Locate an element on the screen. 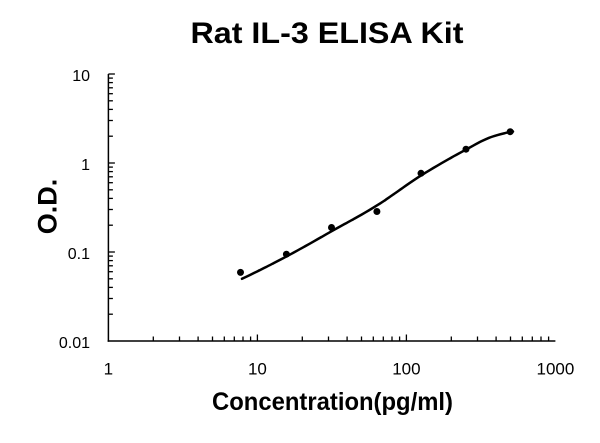 The height and width of the screenshot is (443, 600). svg-text: O.D. is located at coordinates (48, 207).